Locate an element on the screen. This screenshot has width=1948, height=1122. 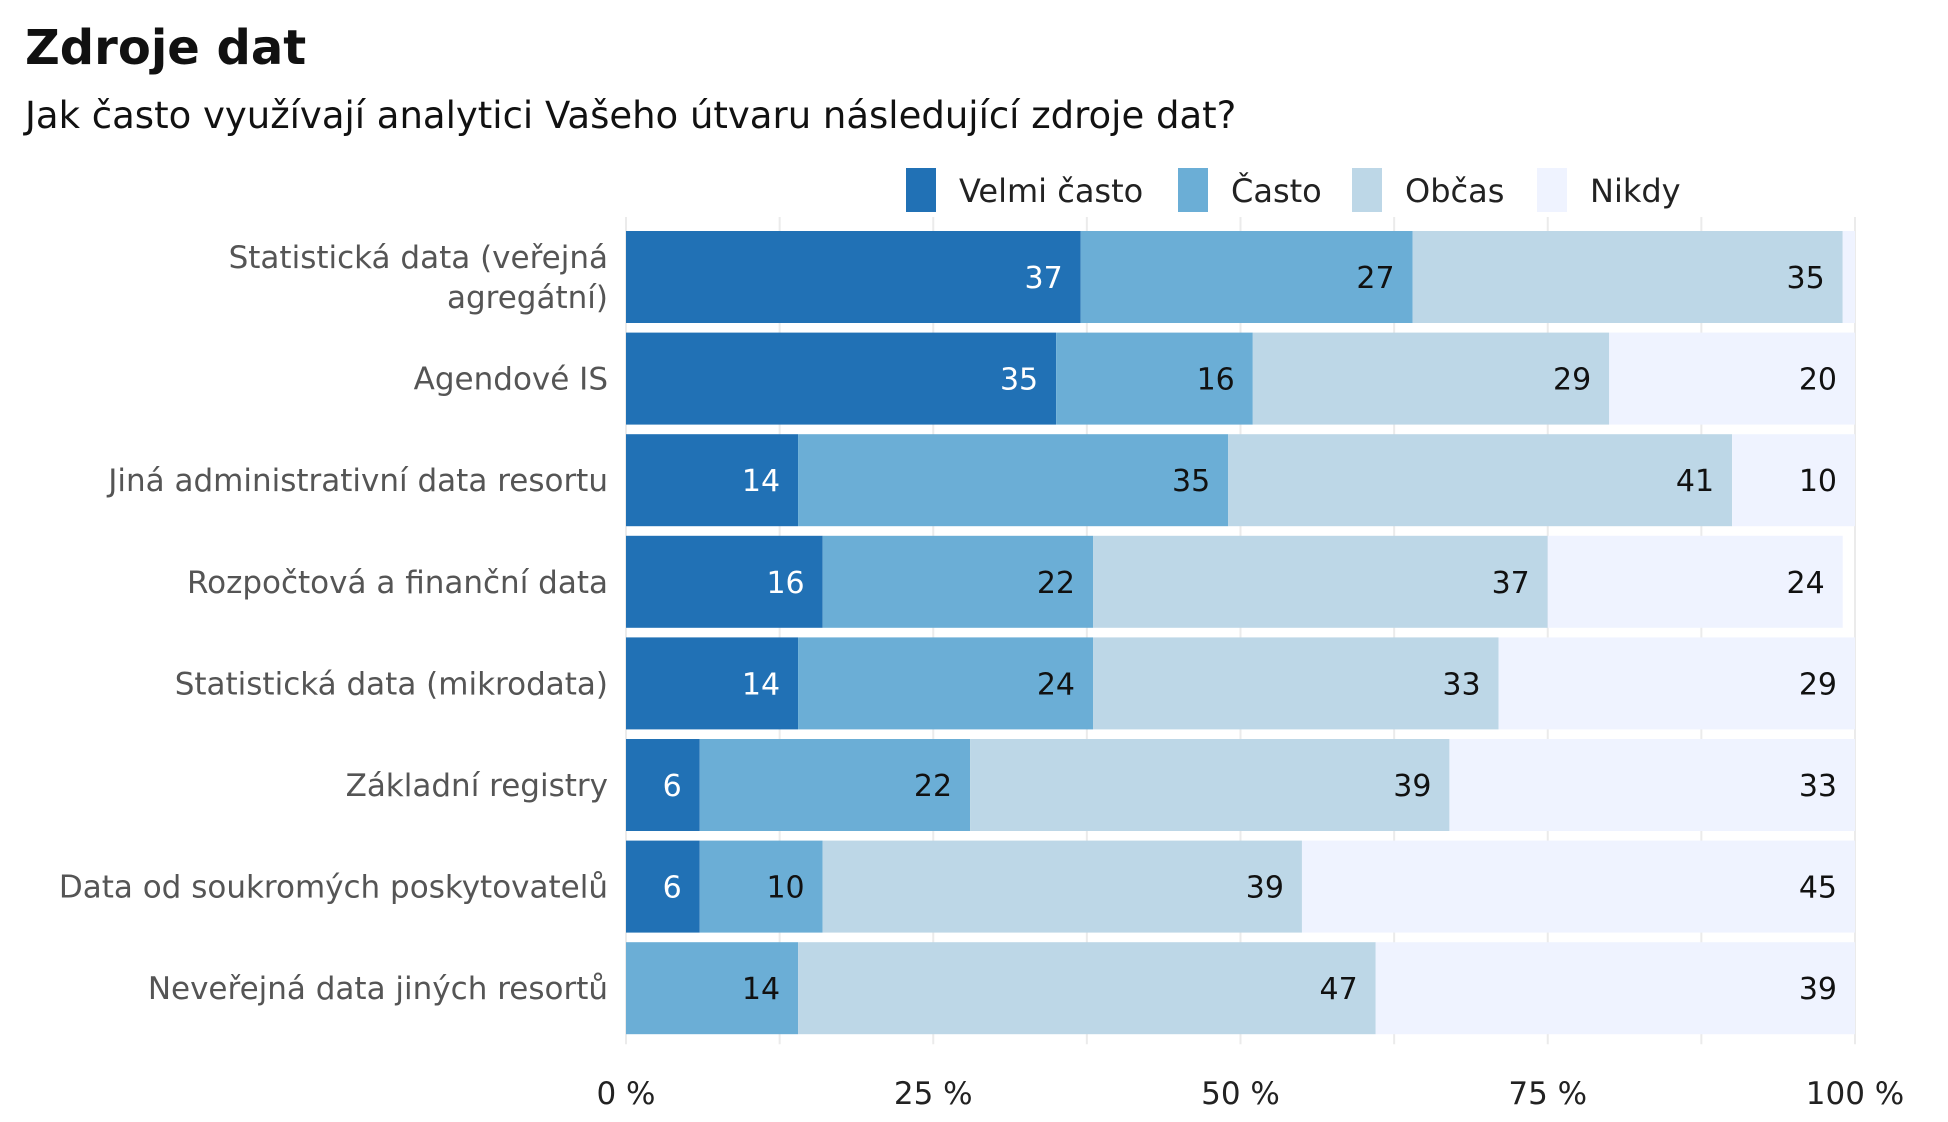
category-label: Rozpočtová a finanční data is located at coordinates (397, 583).